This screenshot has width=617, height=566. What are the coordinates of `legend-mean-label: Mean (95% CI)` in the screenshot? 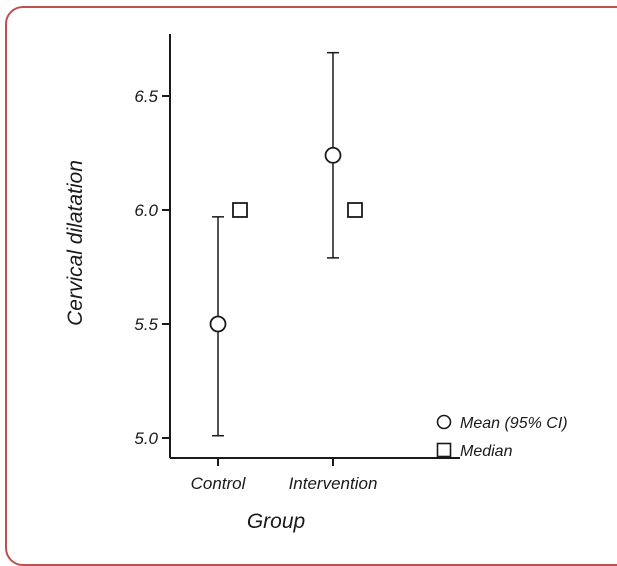 It's located at (514, 423).